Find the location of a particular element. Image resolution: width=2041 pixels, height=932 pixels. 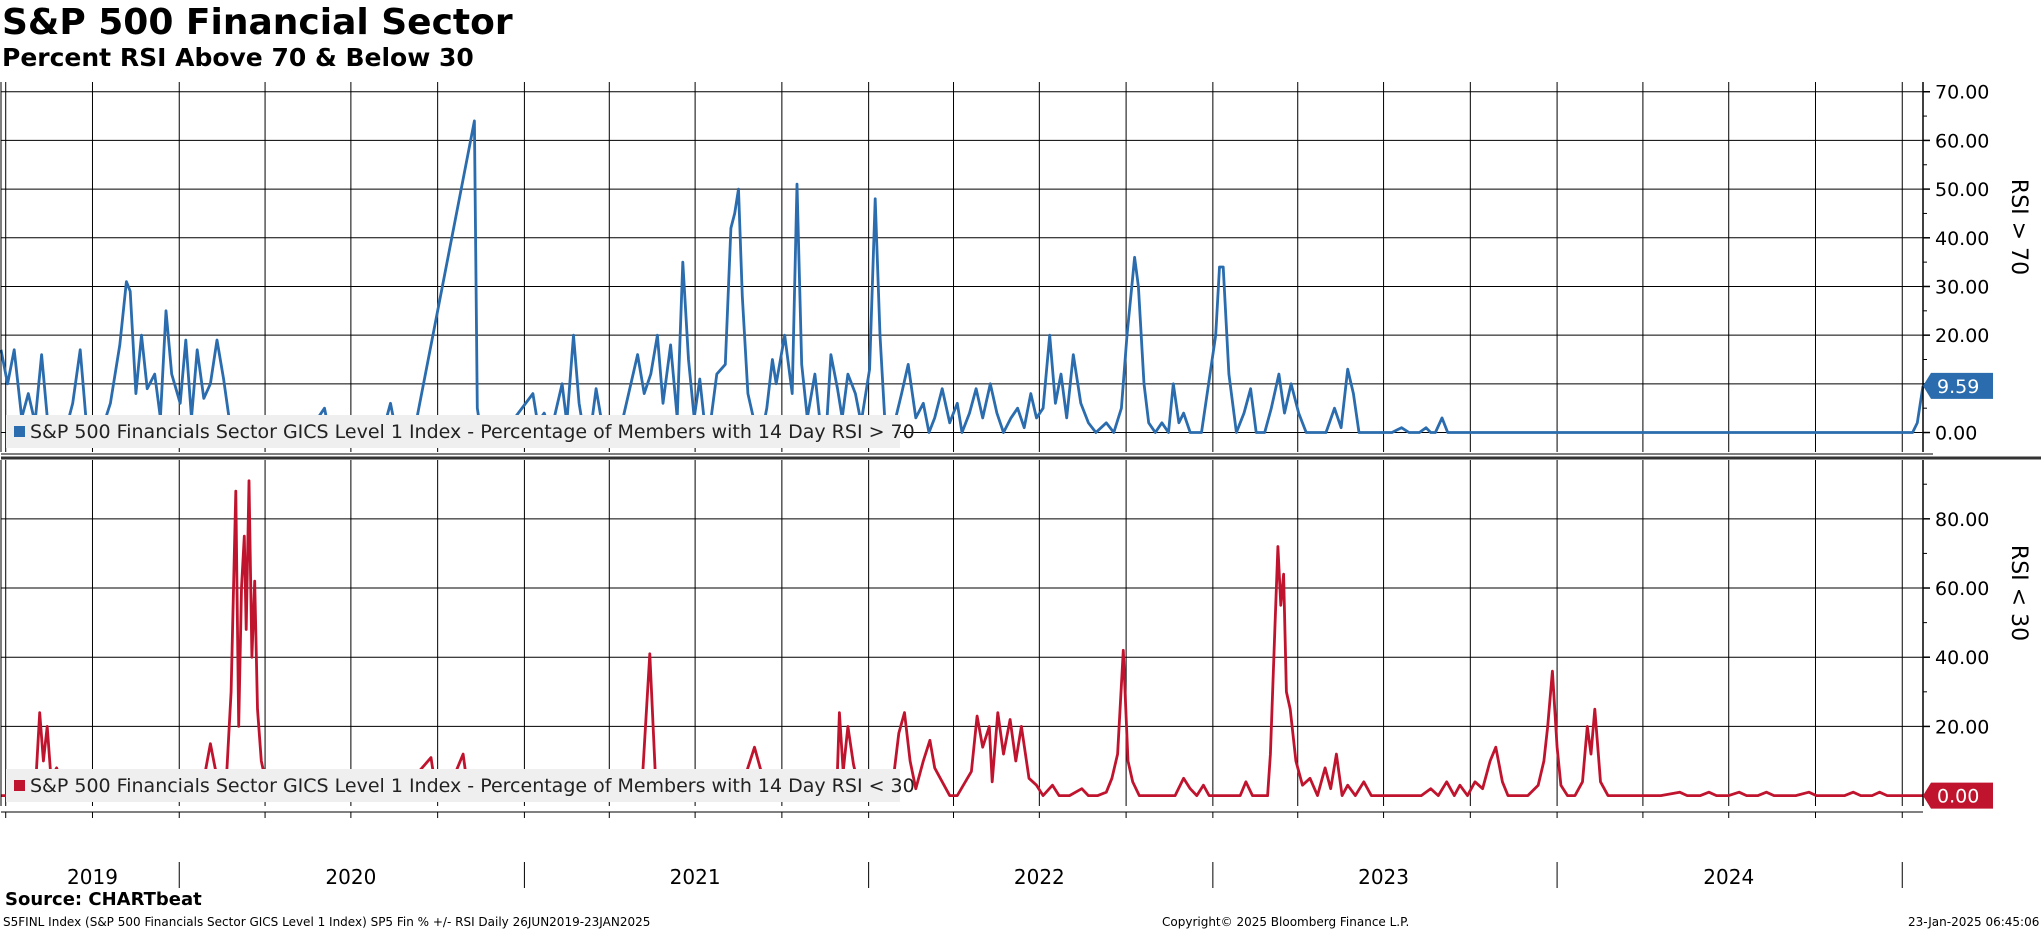

timestamp: 23-Jan-2025 06:45:06 is located at coordinates (1974, 922).